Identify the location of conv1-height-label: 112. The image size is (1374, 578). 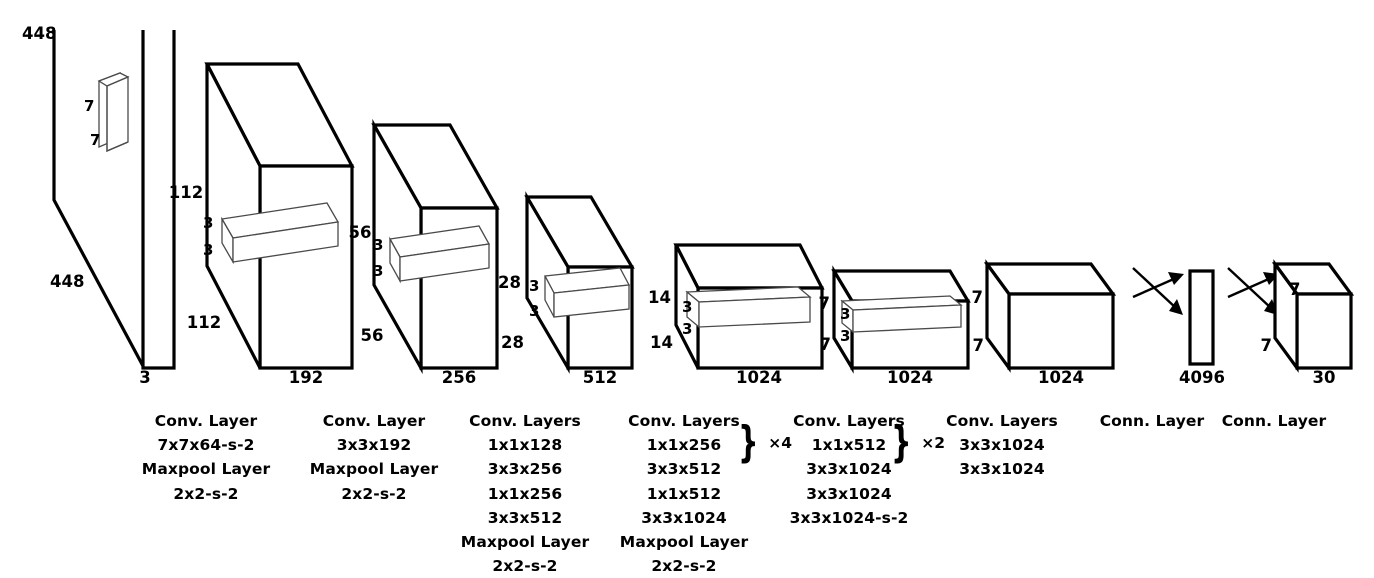
(186, 192).